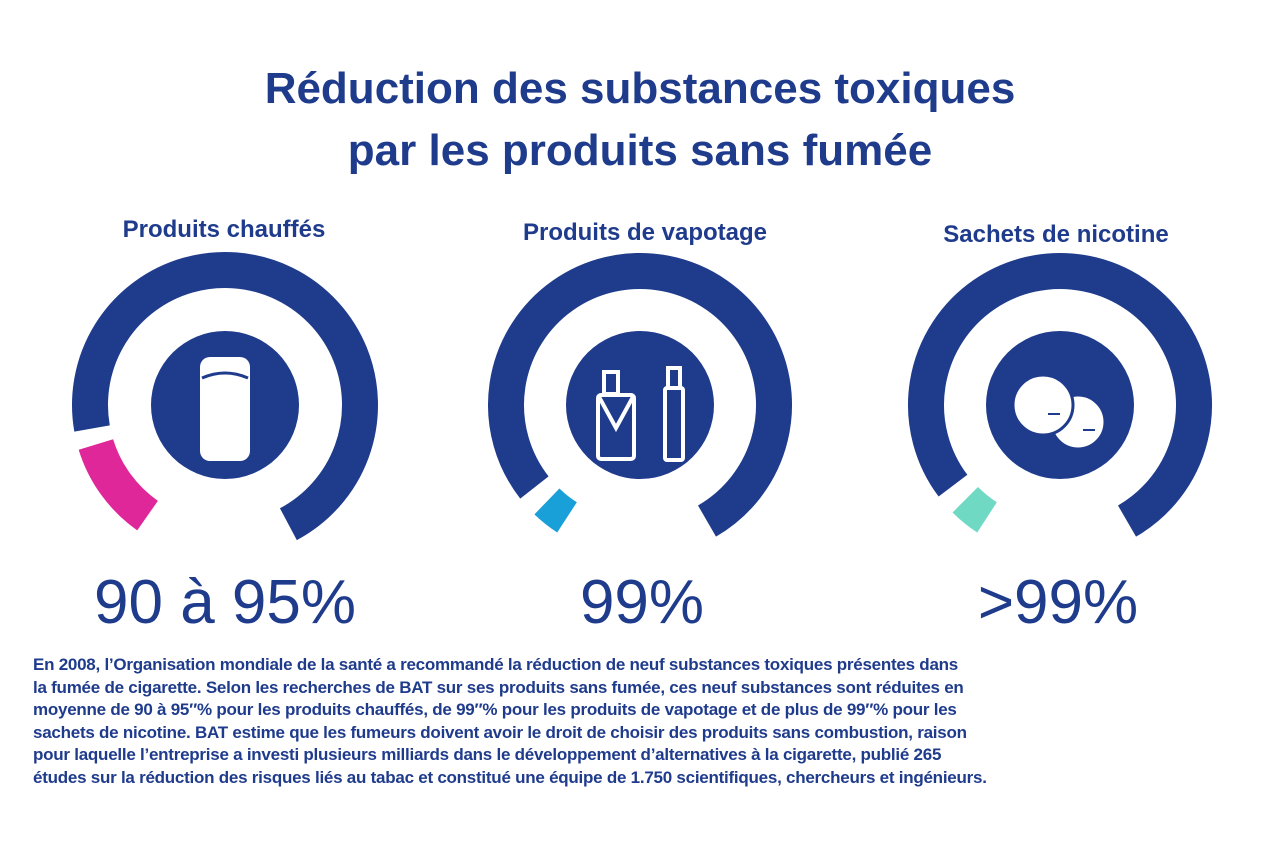 The width and height of the screenshot is (1277, 852). I want to click on vape-icon, so click(640, 414).